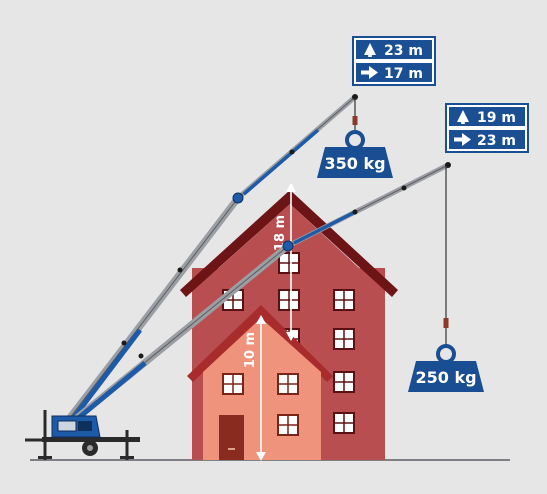  I want to click on upper-weight-label: 350 kg, so click(354, 163).